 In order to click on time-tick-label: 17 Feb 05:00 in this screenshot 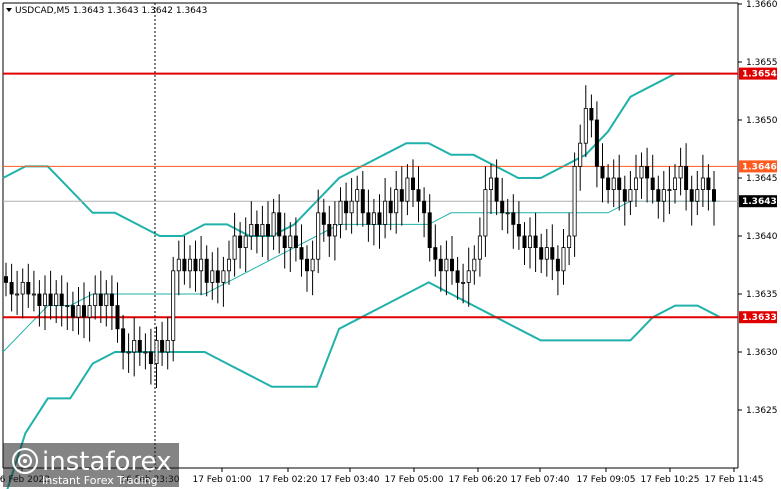, I will do `click(413, 480)`.